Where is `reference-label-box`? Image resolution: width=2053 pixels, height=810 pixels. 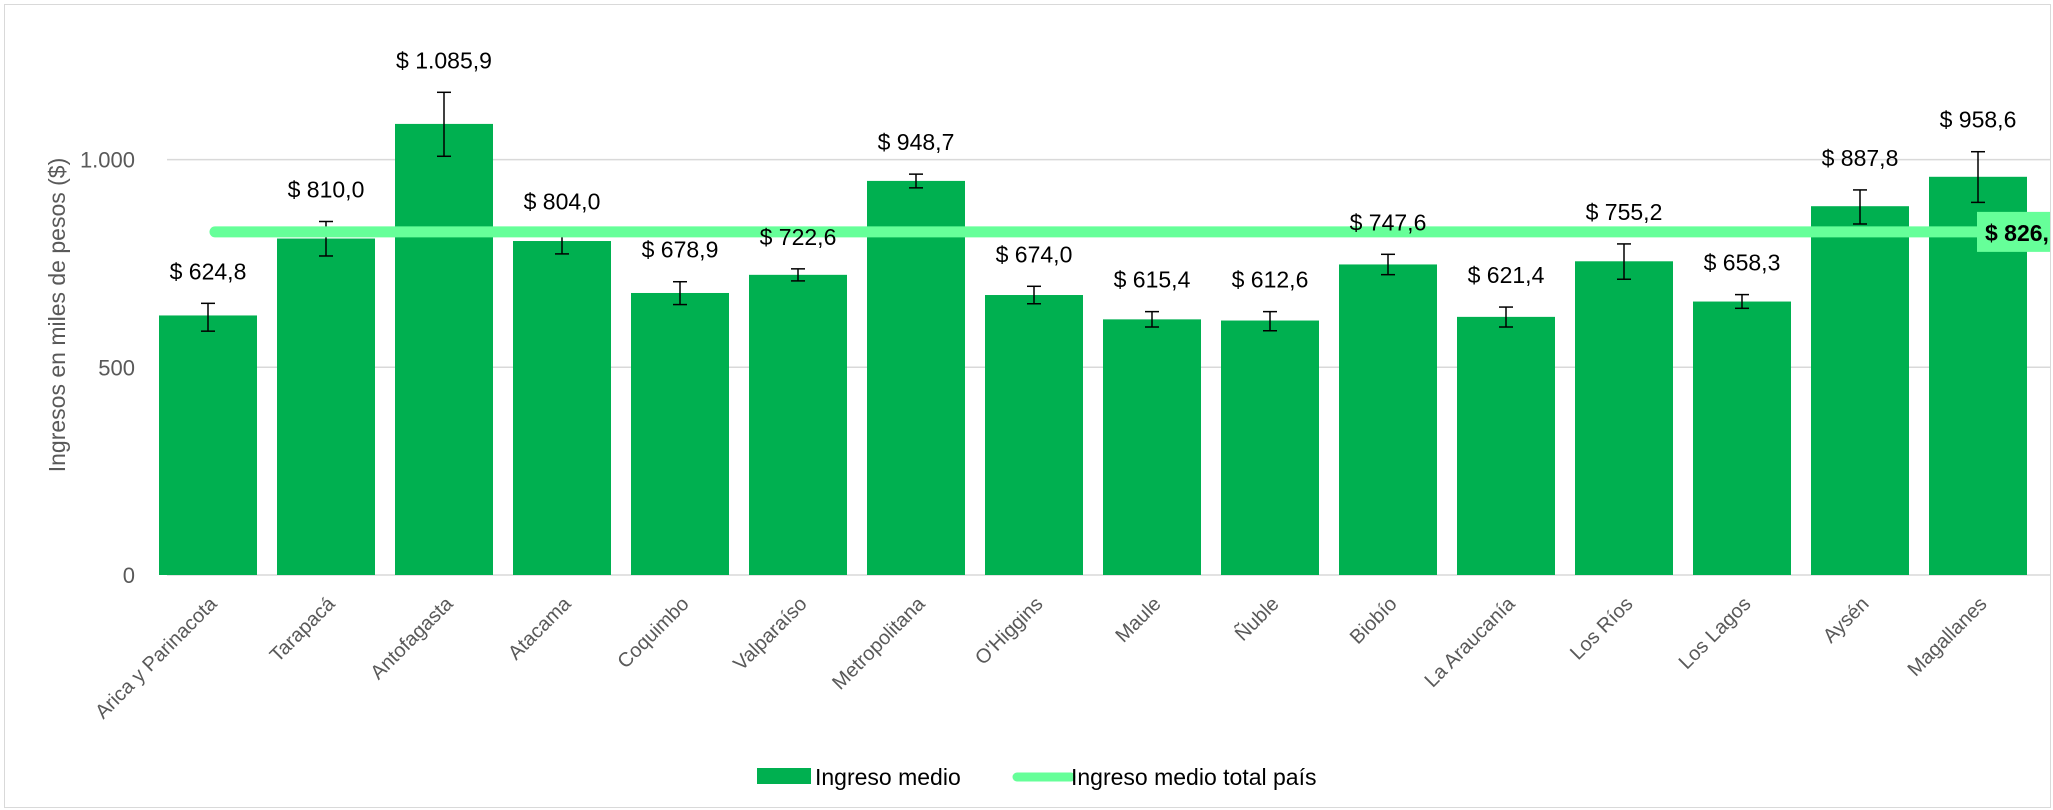
reference-label-box is located at coordinates (2013, 231).